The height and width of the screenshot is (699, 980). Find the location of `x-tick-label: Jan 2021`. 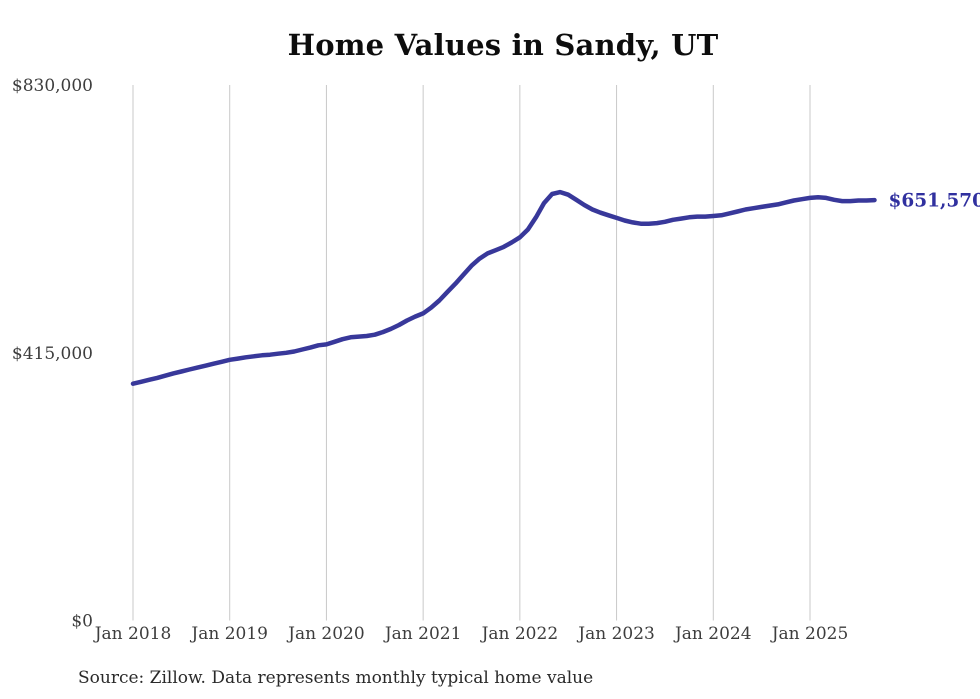

x-tick-label: Jan 2021 is located at coordinates (422, 634).